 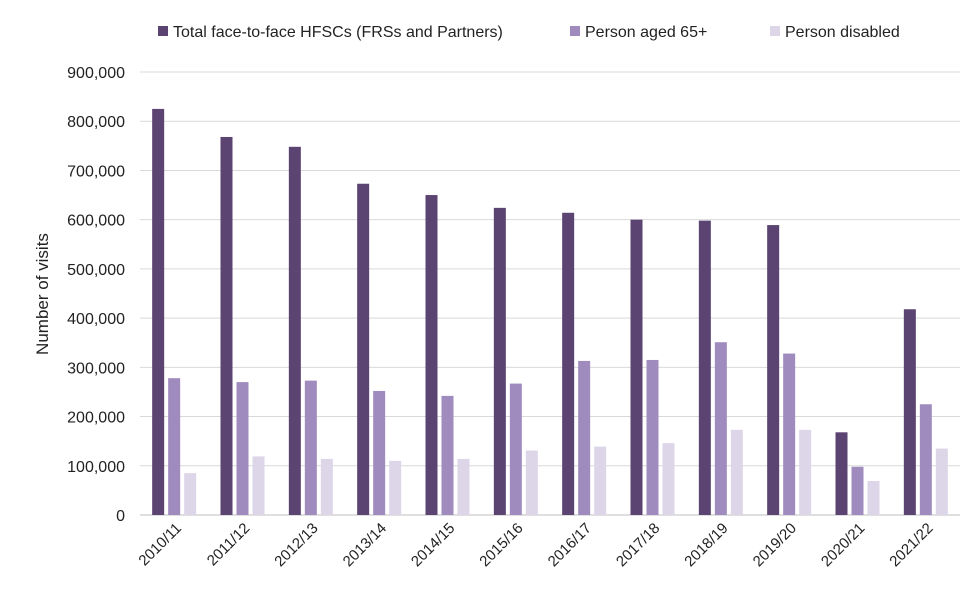 What do you see at coordinates (96, 221) in the screenshot?
I see `y-tick-label: 600,000` at bounding box center [96, 221].